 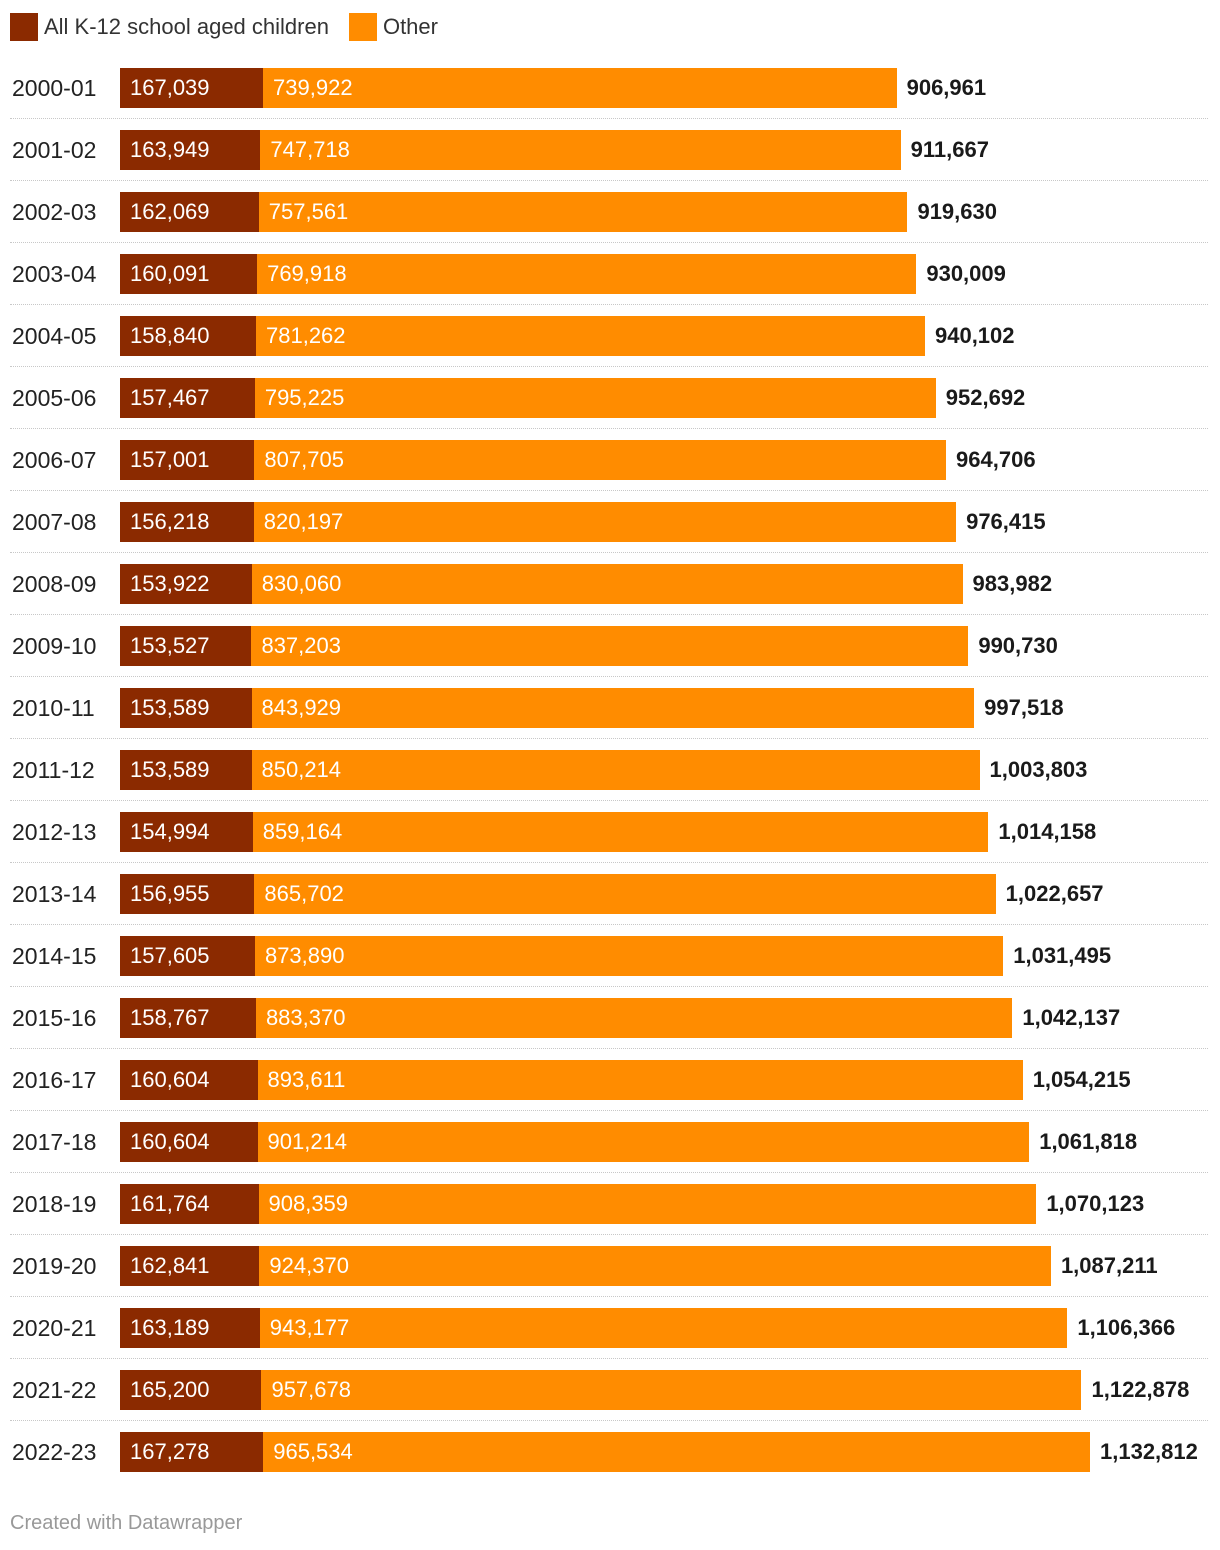 What do you see at coordinates (313, 87) in the screenshot?
I see `data-label-other: 739,922` at bounding box center [313, 87].